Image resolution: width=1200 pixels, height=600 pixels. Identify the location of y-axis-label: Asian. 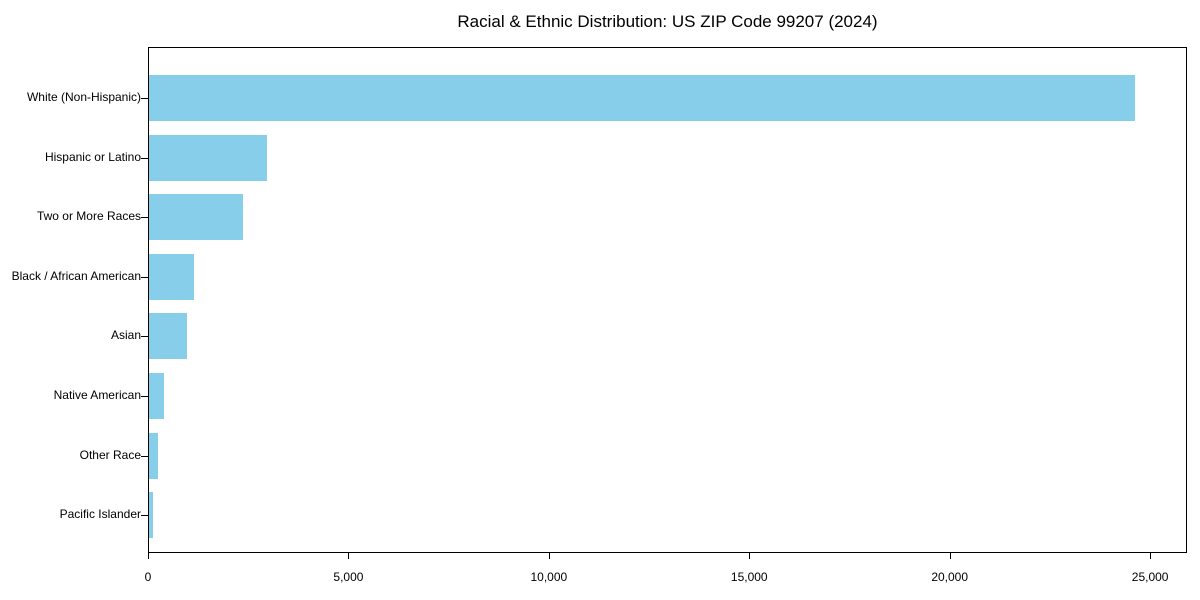
(125, 335).